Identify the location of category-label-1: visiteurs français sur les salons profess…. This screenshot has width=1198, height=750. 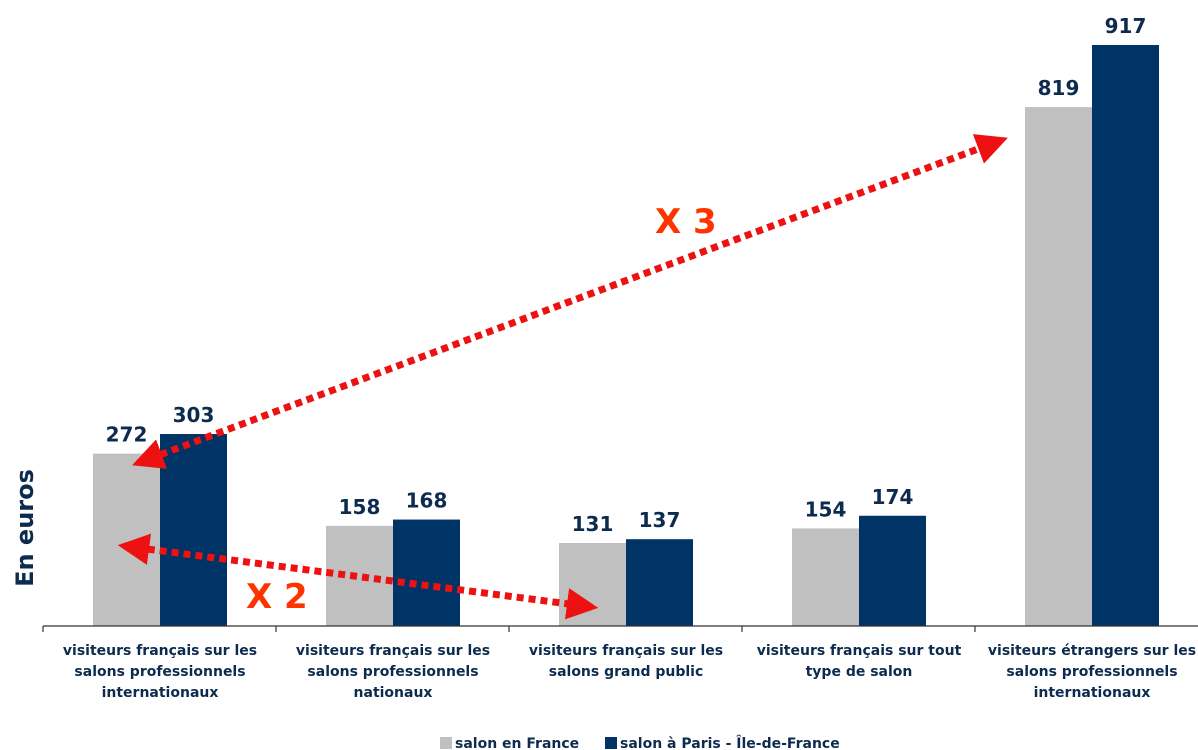
(160, 672).